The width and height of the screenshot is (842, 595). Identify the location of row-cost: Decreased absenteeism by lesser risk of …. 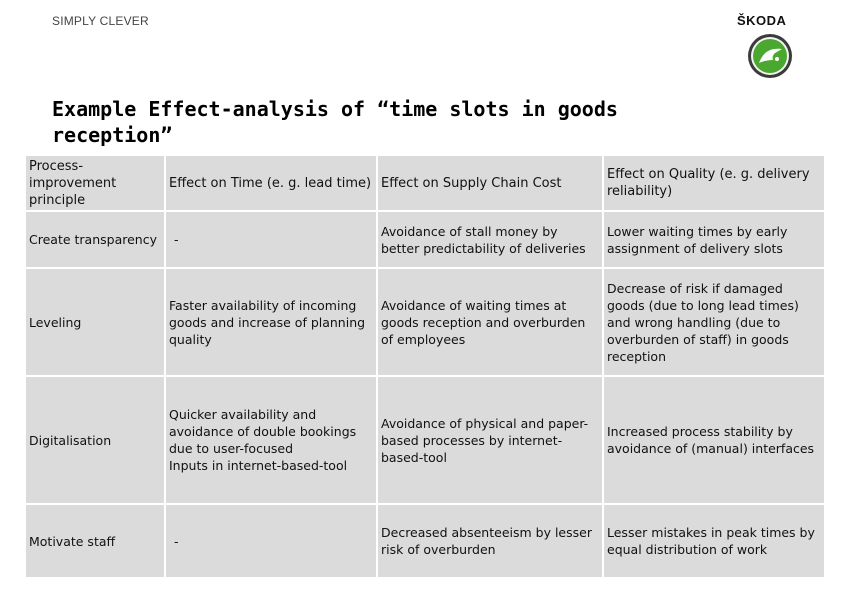
(490, 541).